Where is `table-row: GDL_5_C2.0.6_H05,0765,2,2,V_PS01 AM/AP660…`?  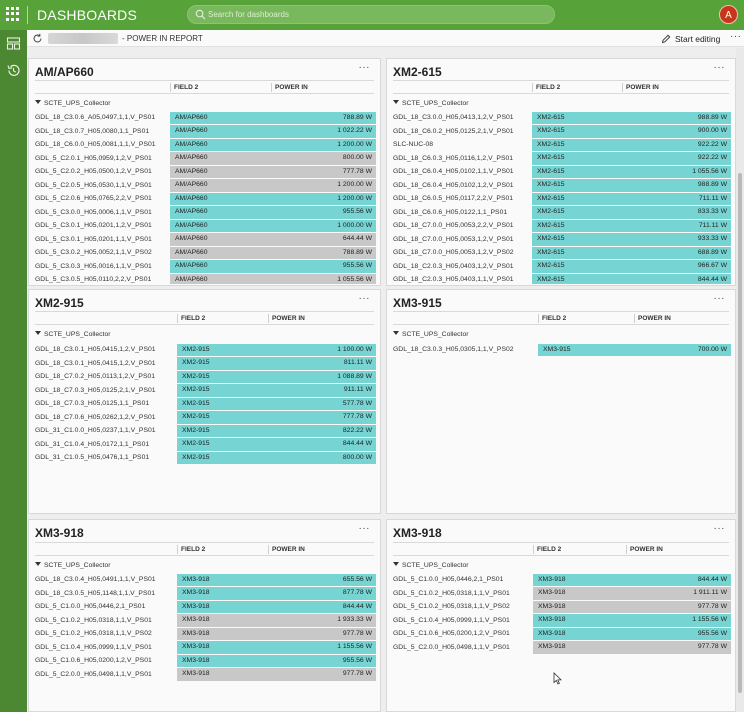
table-row: GDL_5_C2.0.6_H05,0765,2,2,V_PS01 AM/AP660… is located at coordinates (204, 199).